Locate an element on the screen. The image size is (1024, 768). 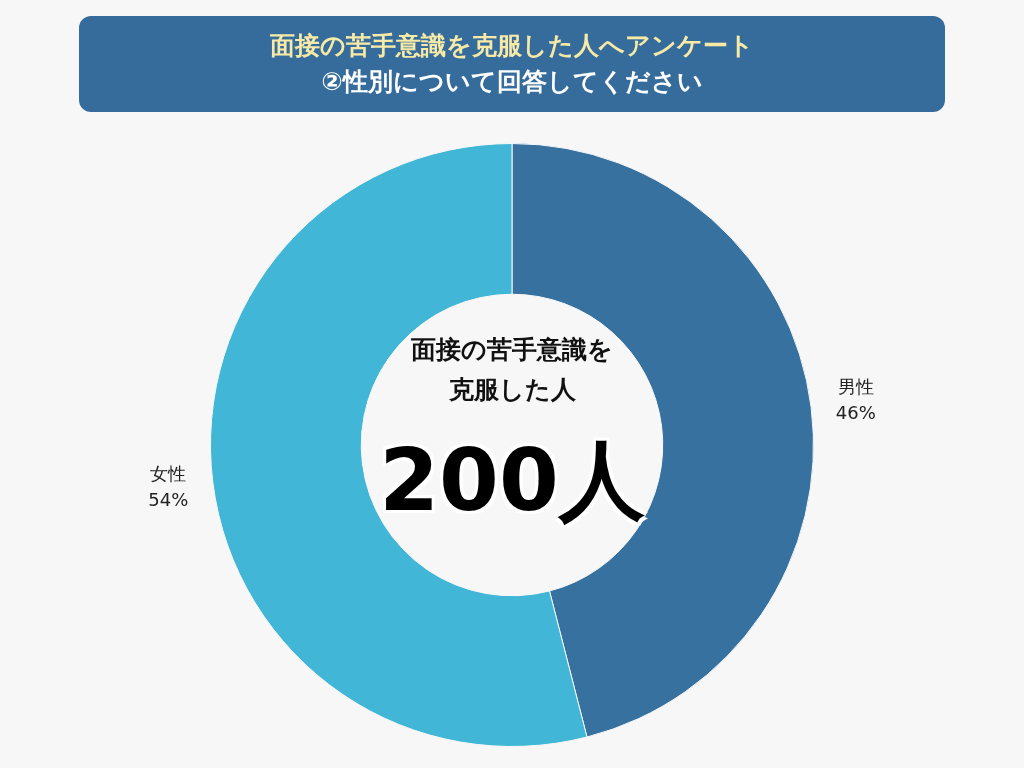
data-label: 46% is located at coordinates (855, 413).